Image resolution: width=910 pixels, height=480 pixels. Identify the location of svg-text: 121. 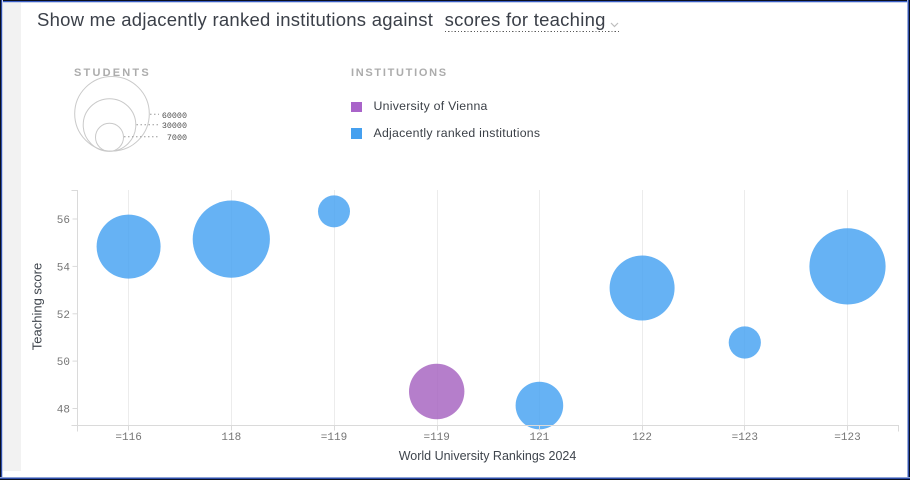
(539, 438).